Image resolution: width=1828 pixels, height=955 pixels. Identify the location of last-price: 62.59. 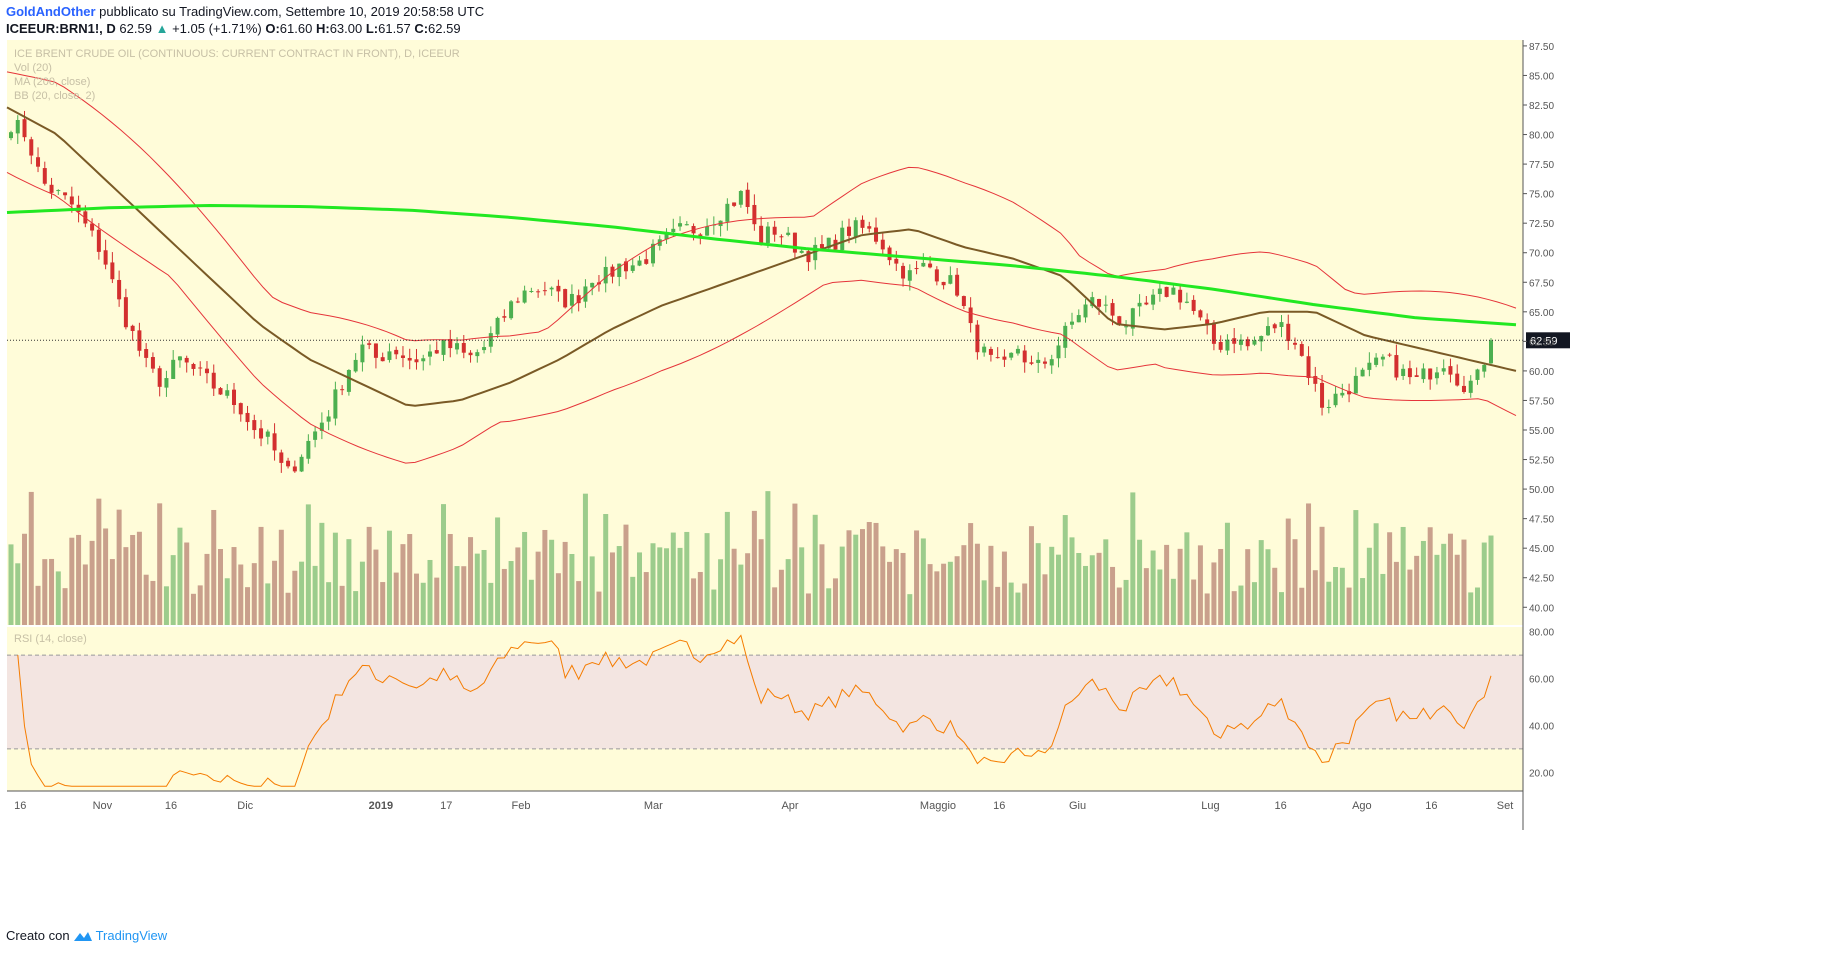
(135, 28).